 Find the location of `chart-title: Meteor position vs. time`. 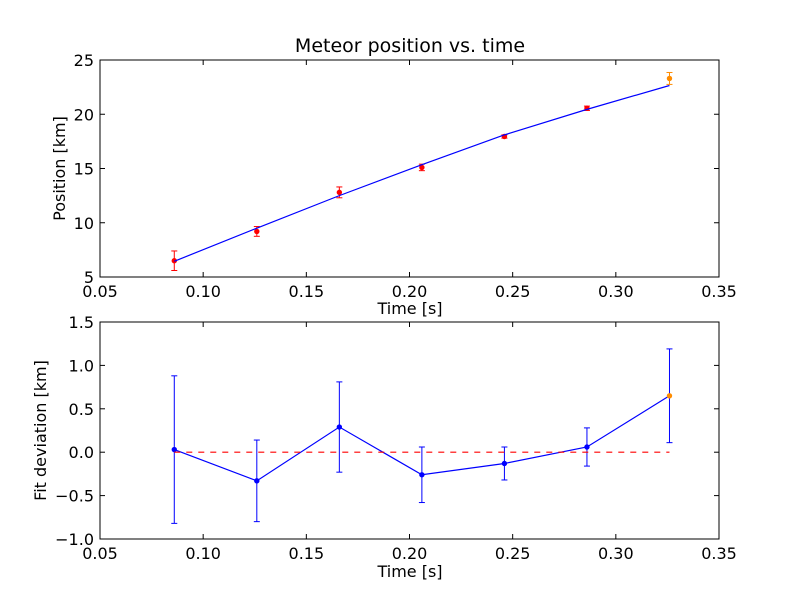

chart-title: Meteor position vs. time is located at coordinates (410, 46).